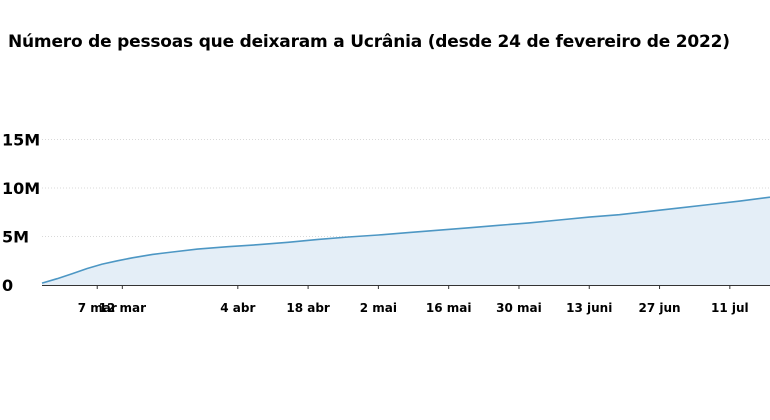 The width and height of the screenshot is (770, 420). I want to click on x-tick-label: 16 mai, so click(449, 308).